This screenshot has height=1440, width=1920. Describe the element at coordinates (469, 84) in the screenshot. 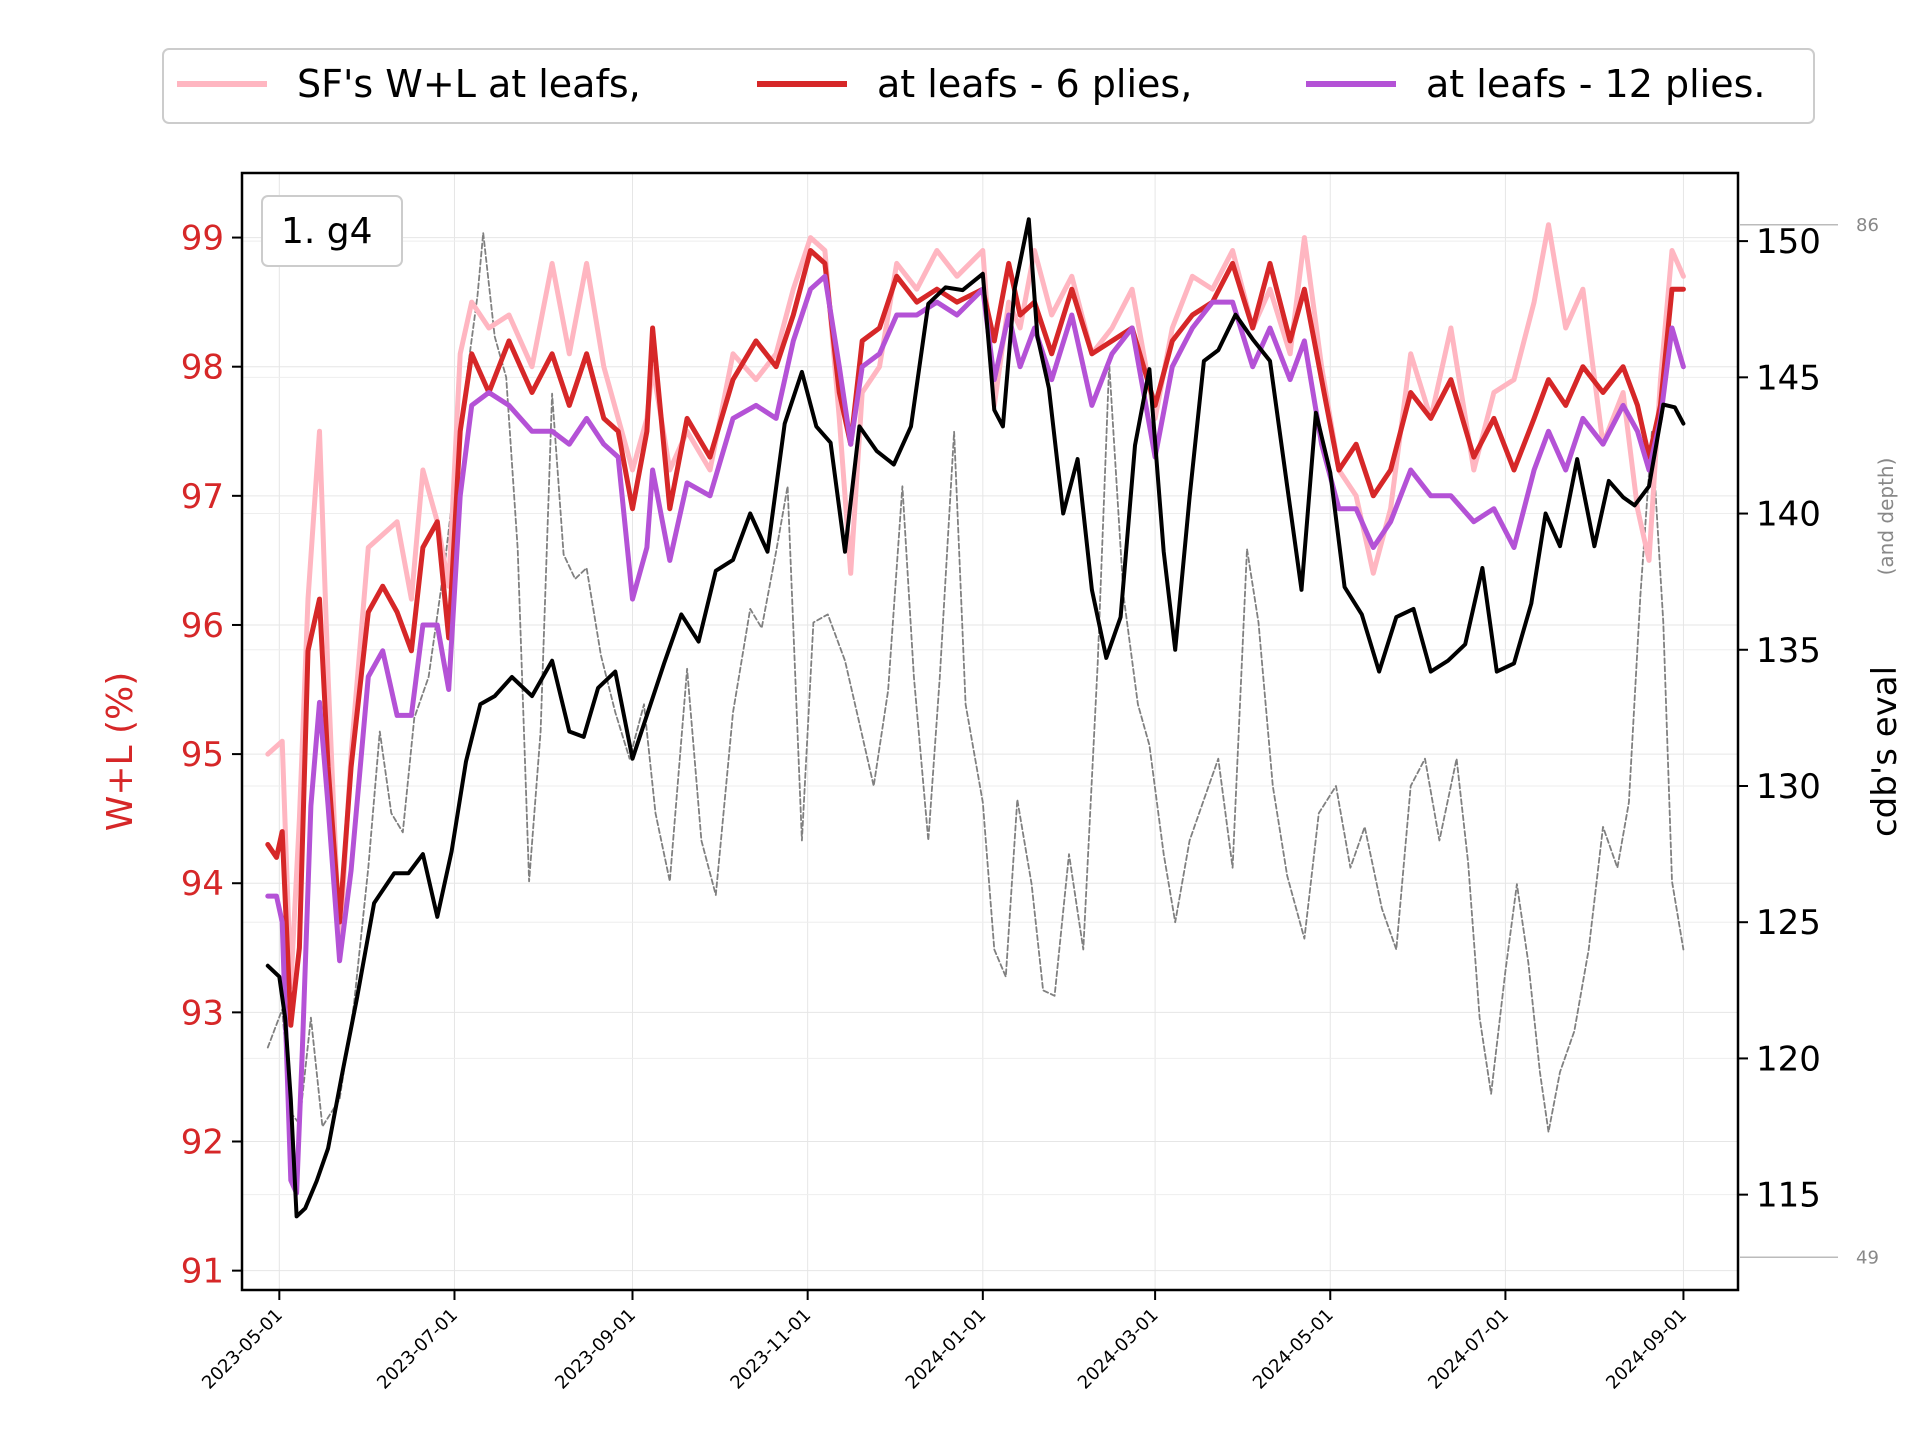

I see `legend-label: SF's W+L at leafs,` at that location.